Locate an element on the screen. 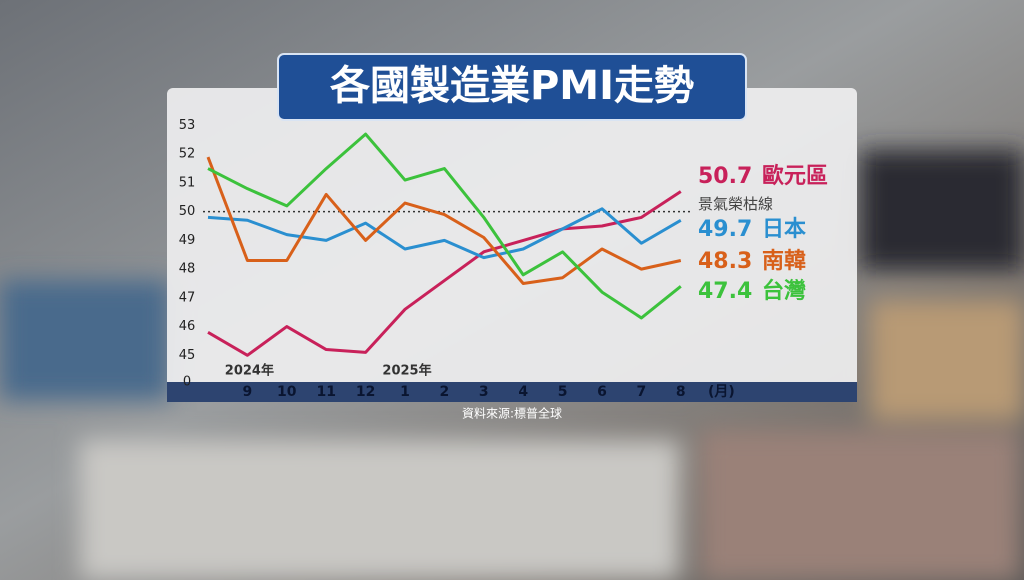  end-value-label: 49.7 is located at coordinates (725, 229).